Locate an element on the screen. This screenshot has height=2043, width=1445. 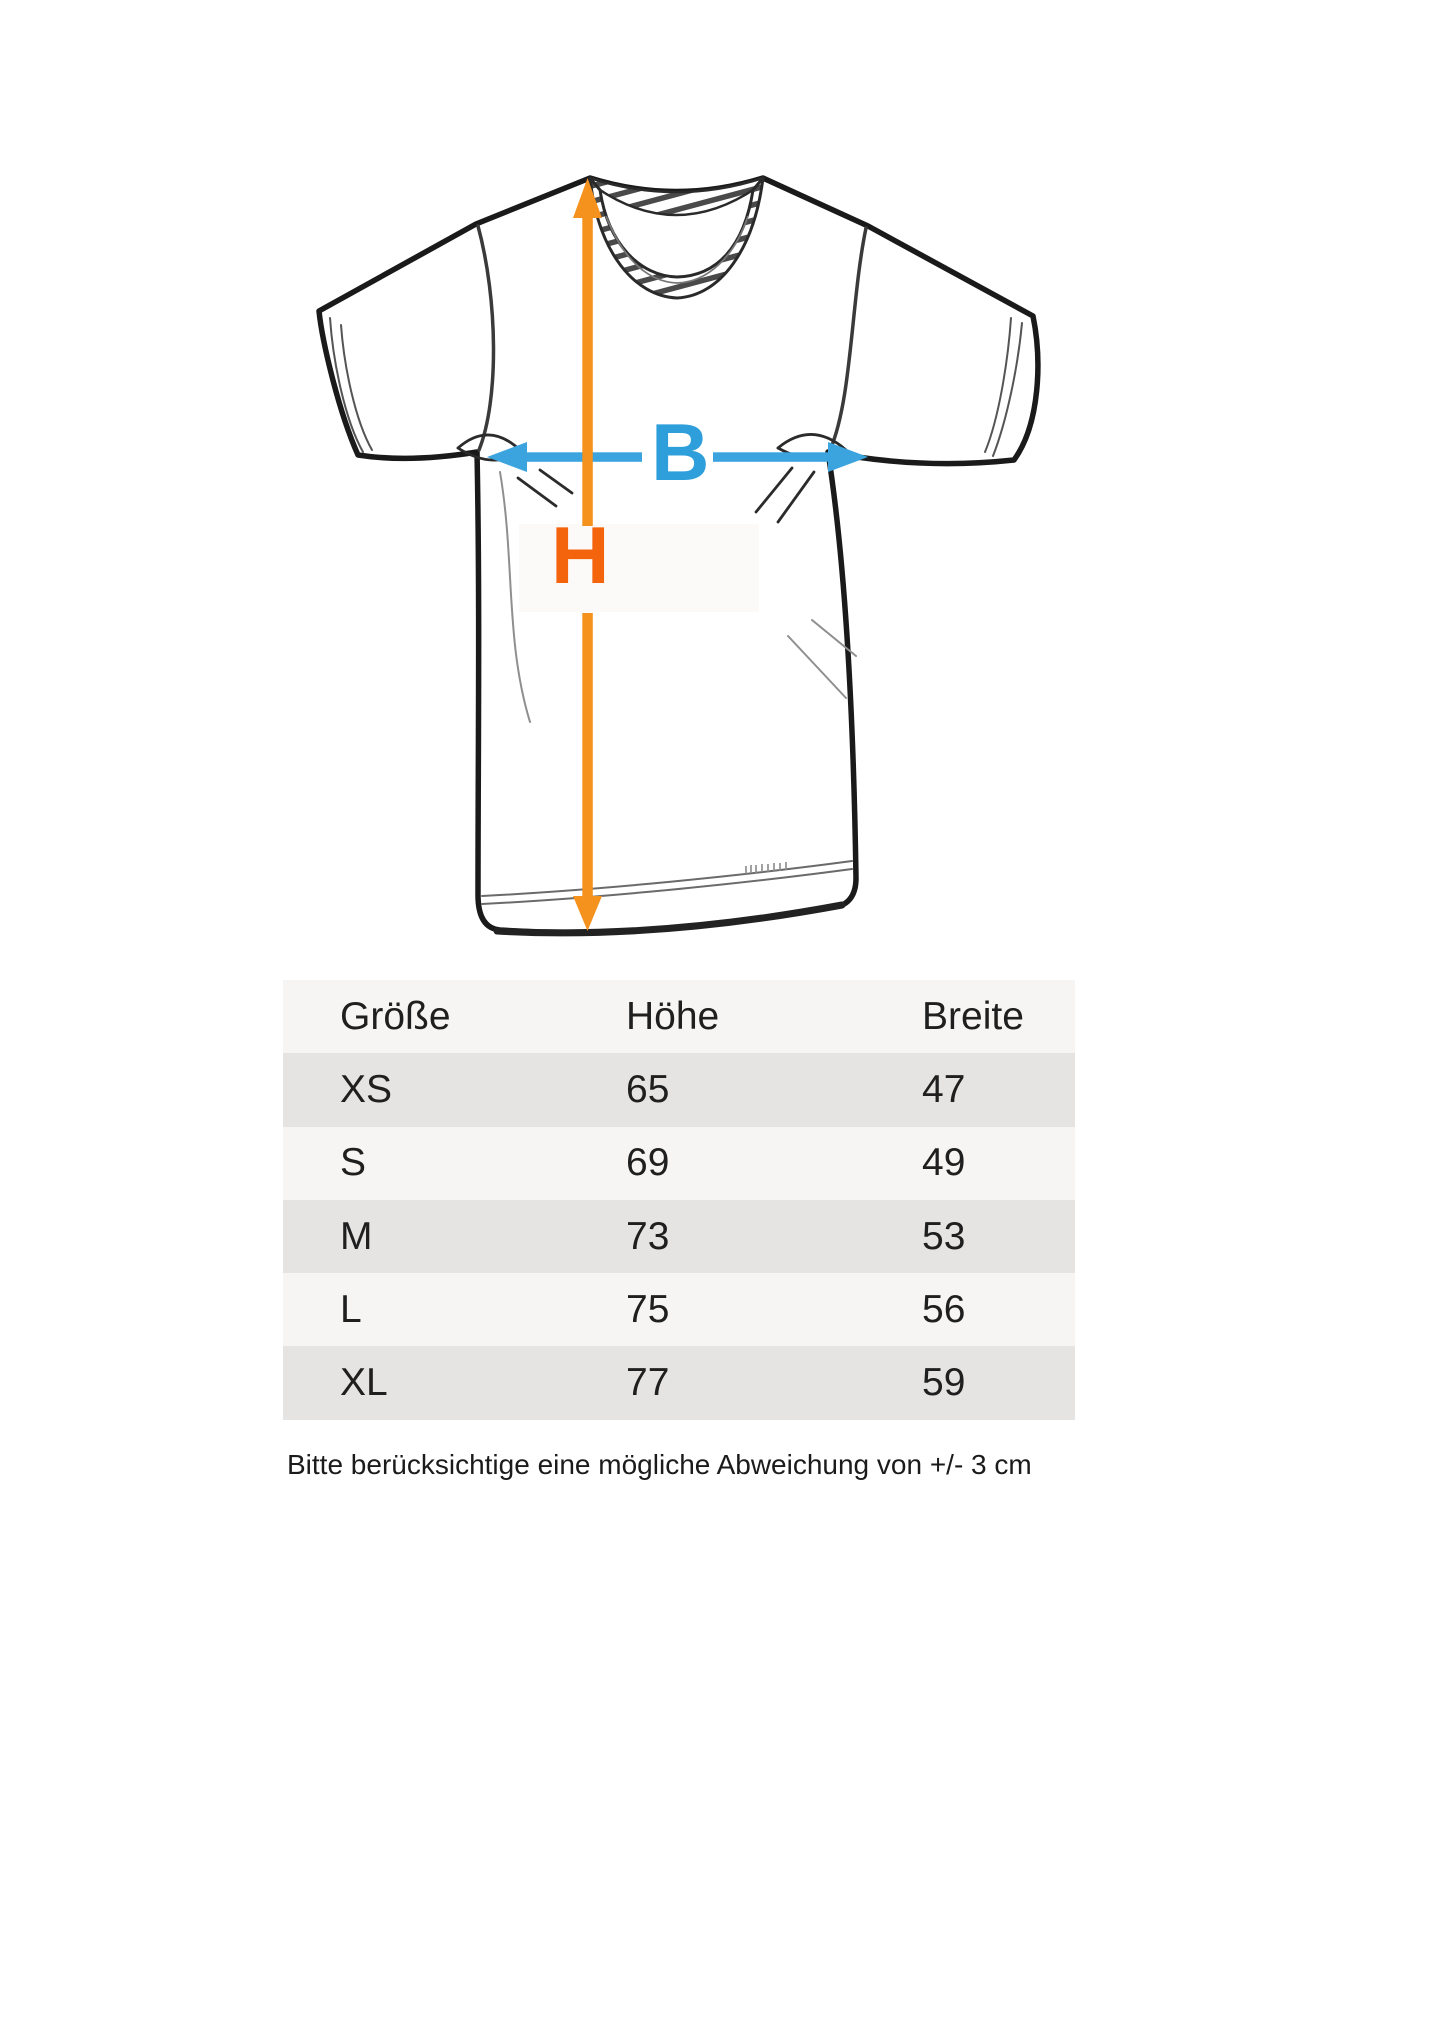
right-cuff-lines is located at coordinates (1003, 387).